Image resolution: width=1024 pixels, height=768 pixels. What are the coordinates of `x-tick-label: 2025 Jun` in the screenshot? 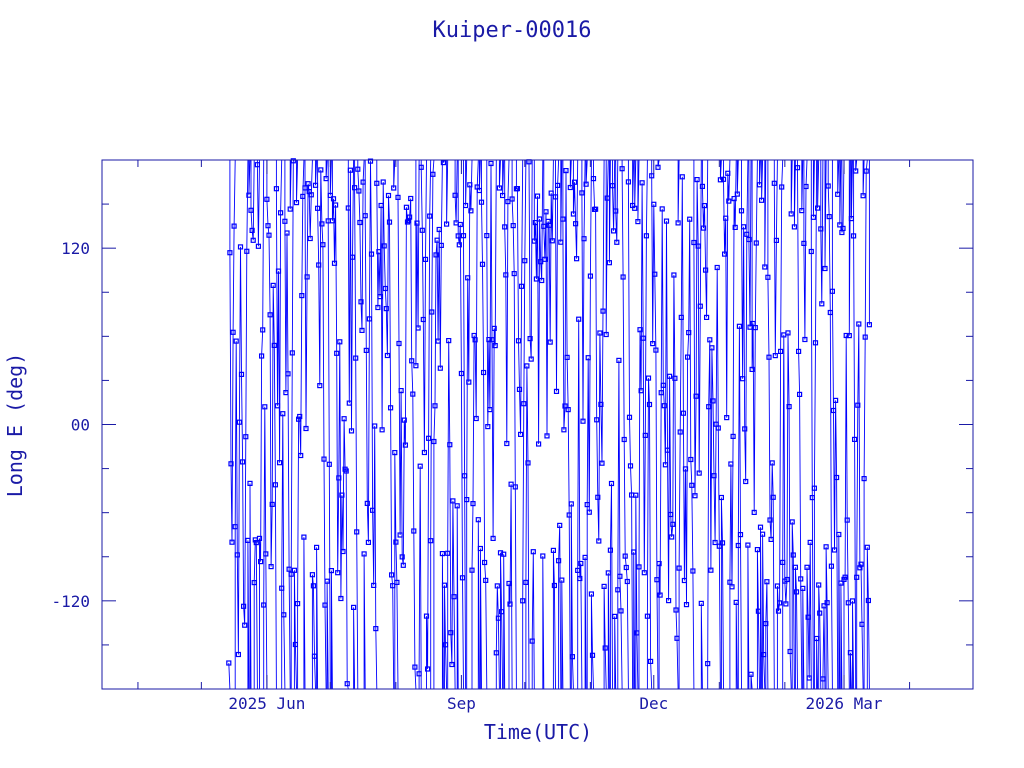 It's located at (266, 703).